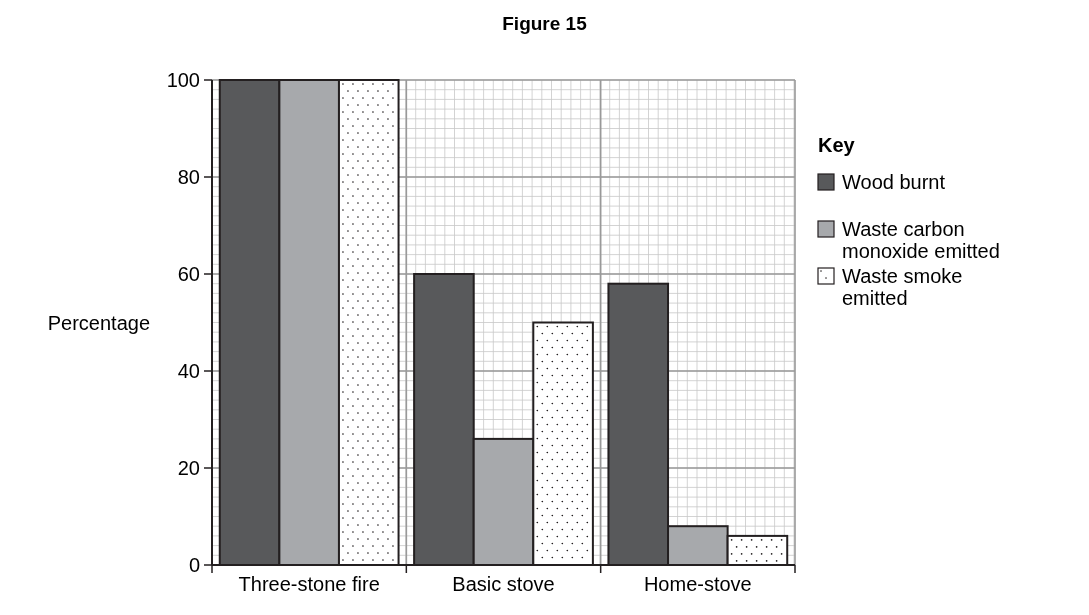 The image size is (1089, 615). Describe the element at coordinates (545, 23) in the screenshot. I see `chart-title: Figure 15` at that location.